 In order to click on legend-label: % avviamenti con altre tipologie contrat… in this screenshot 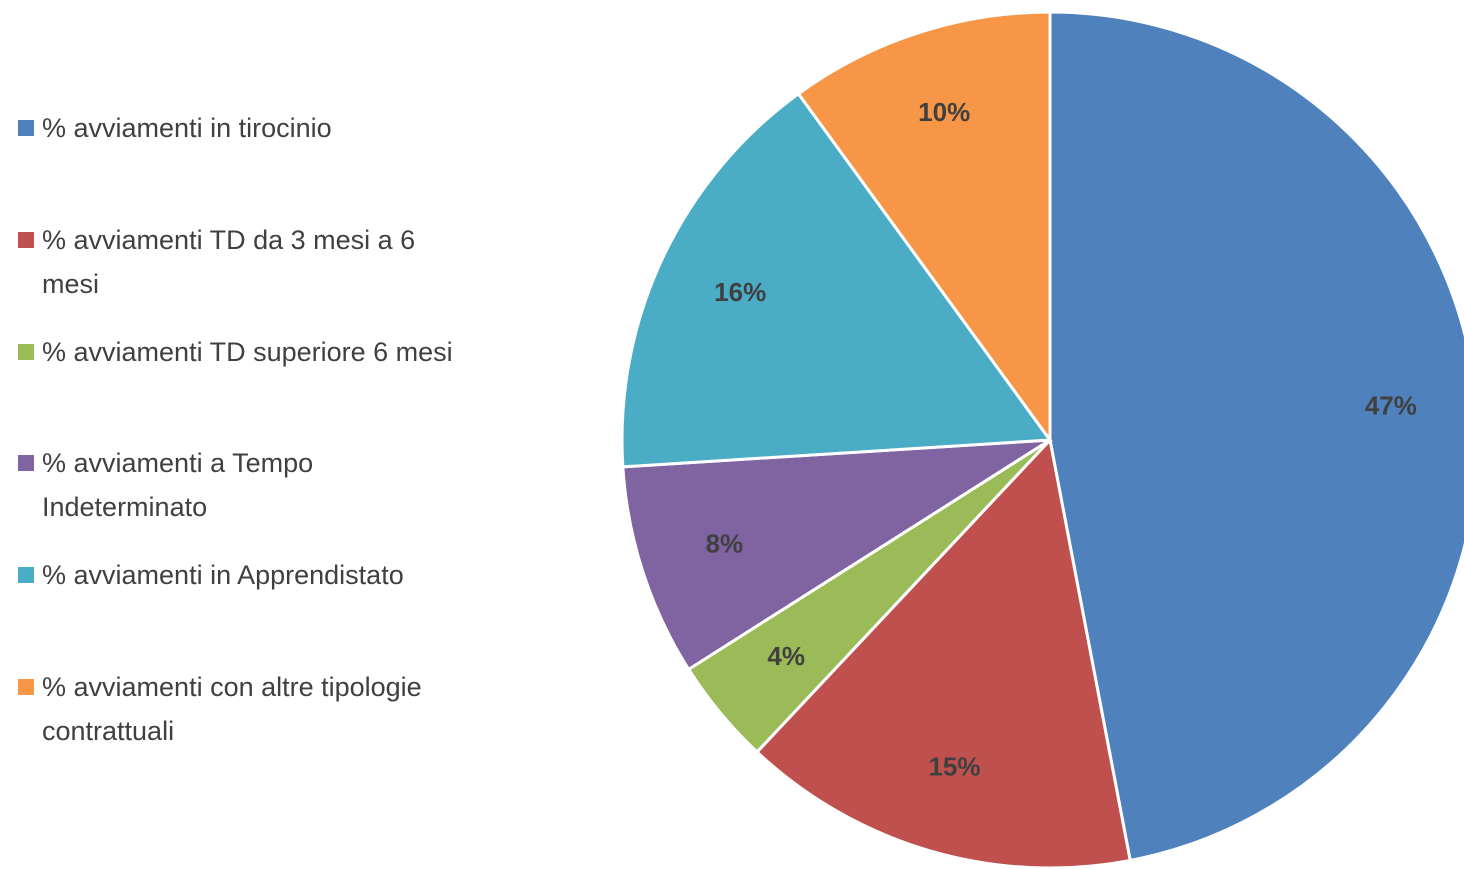, I will do `click(232, 709)`.